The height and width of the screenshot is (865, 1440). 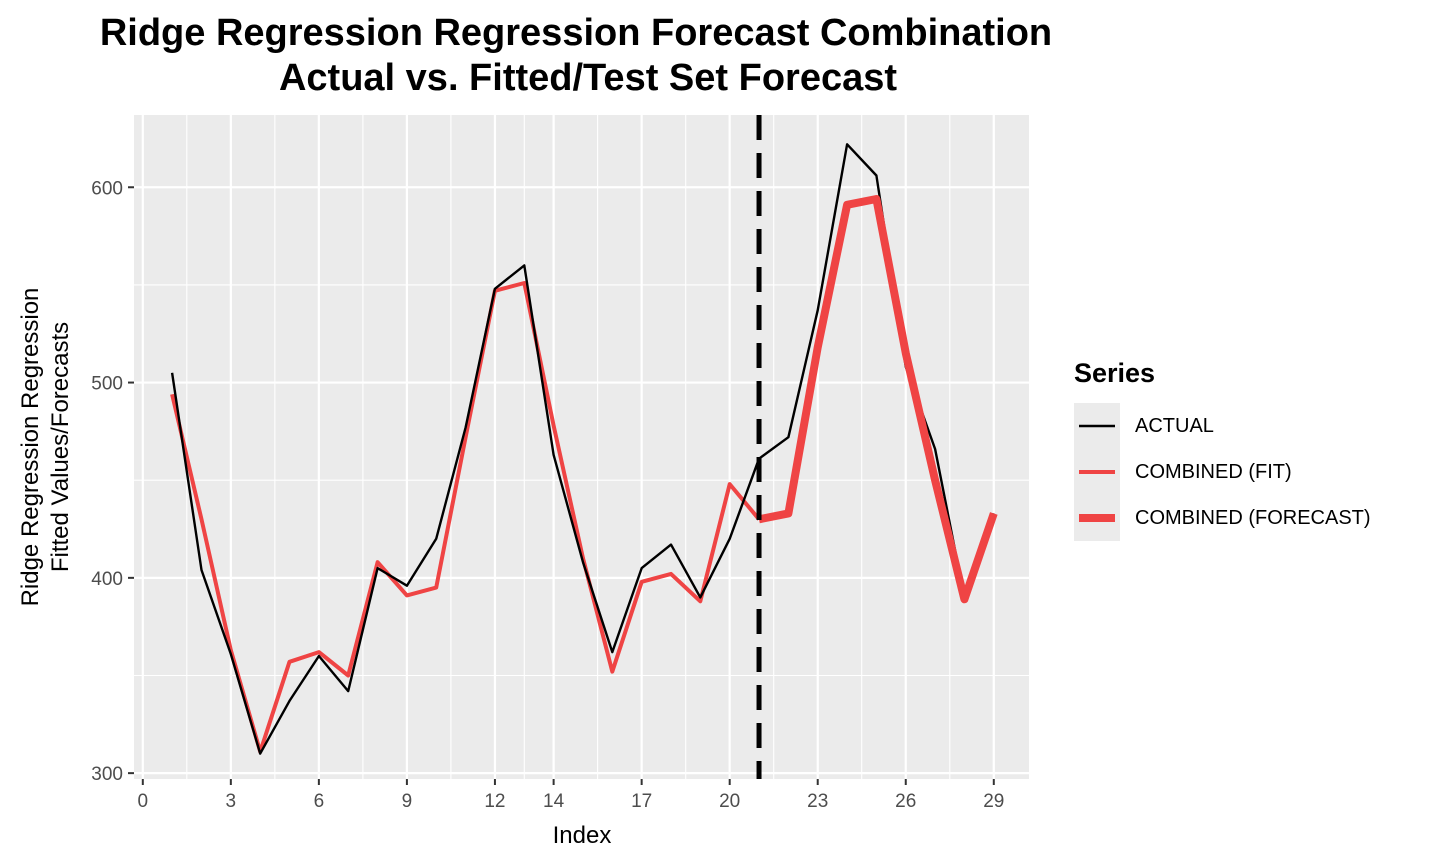 I want to click on x-tick-label: 20, so click(x=729, y=801).